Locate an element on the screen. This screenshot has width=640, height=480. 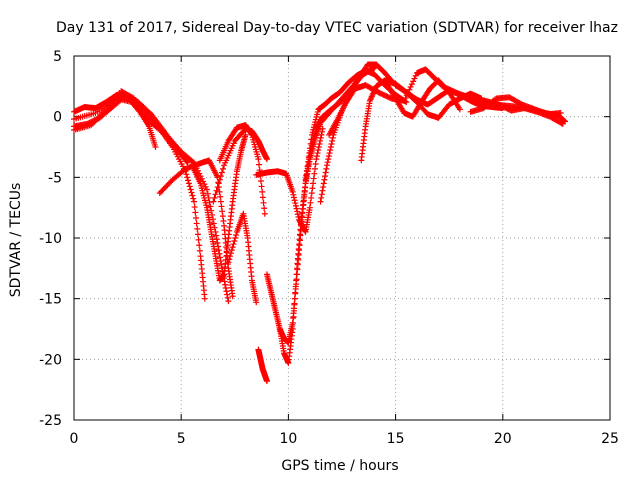
y-tick-label: 0 is located at coordinates (57, 118).